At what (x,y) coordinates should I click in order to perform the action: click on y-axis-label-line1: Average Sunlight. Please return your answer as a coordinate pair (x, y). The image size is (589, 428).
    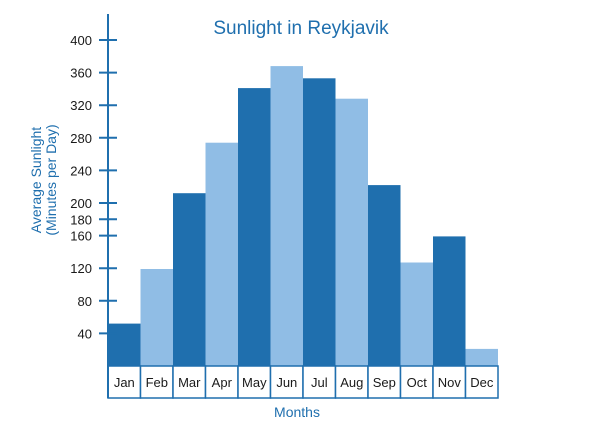
    Looking at the image, I should click on (36, 180).